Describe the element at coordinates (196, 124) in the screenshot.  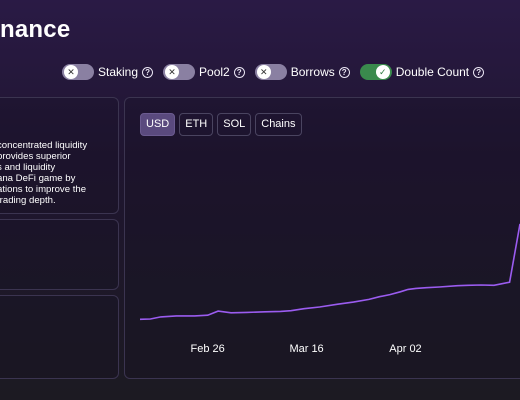
I see `unit-eth-button: ETH` at that location.